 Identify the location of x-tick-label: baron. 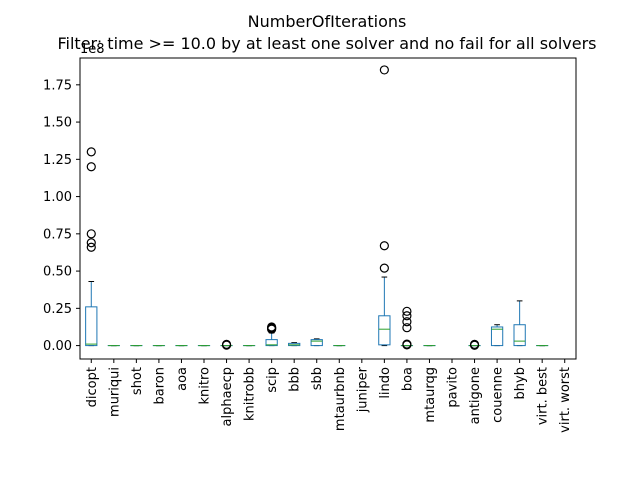
(159, 385).